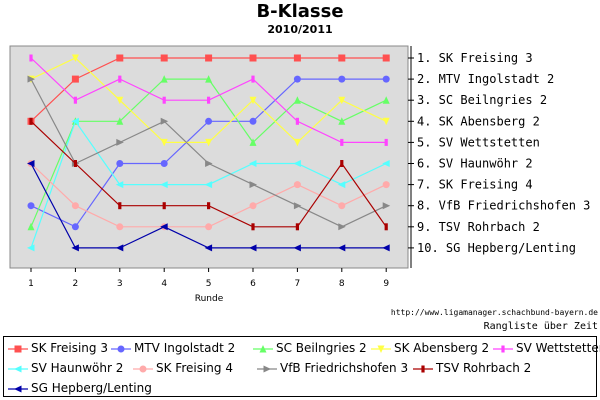 The width and height of the screenshot is (600, 400). Describe the element at coordinates (76, 284) in the screenshot. I see `x-tick-label: 2` at that location.